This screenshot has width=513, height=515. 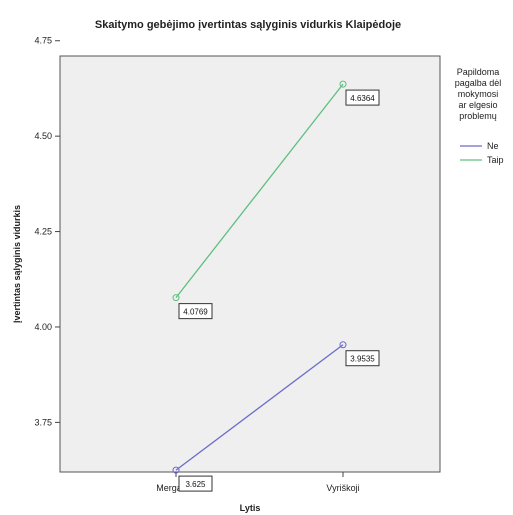 What do you see at coordinates (43, 41) in the screenshot?
I see `y-tick-label: 4.75` at bounding box center [43, 41].